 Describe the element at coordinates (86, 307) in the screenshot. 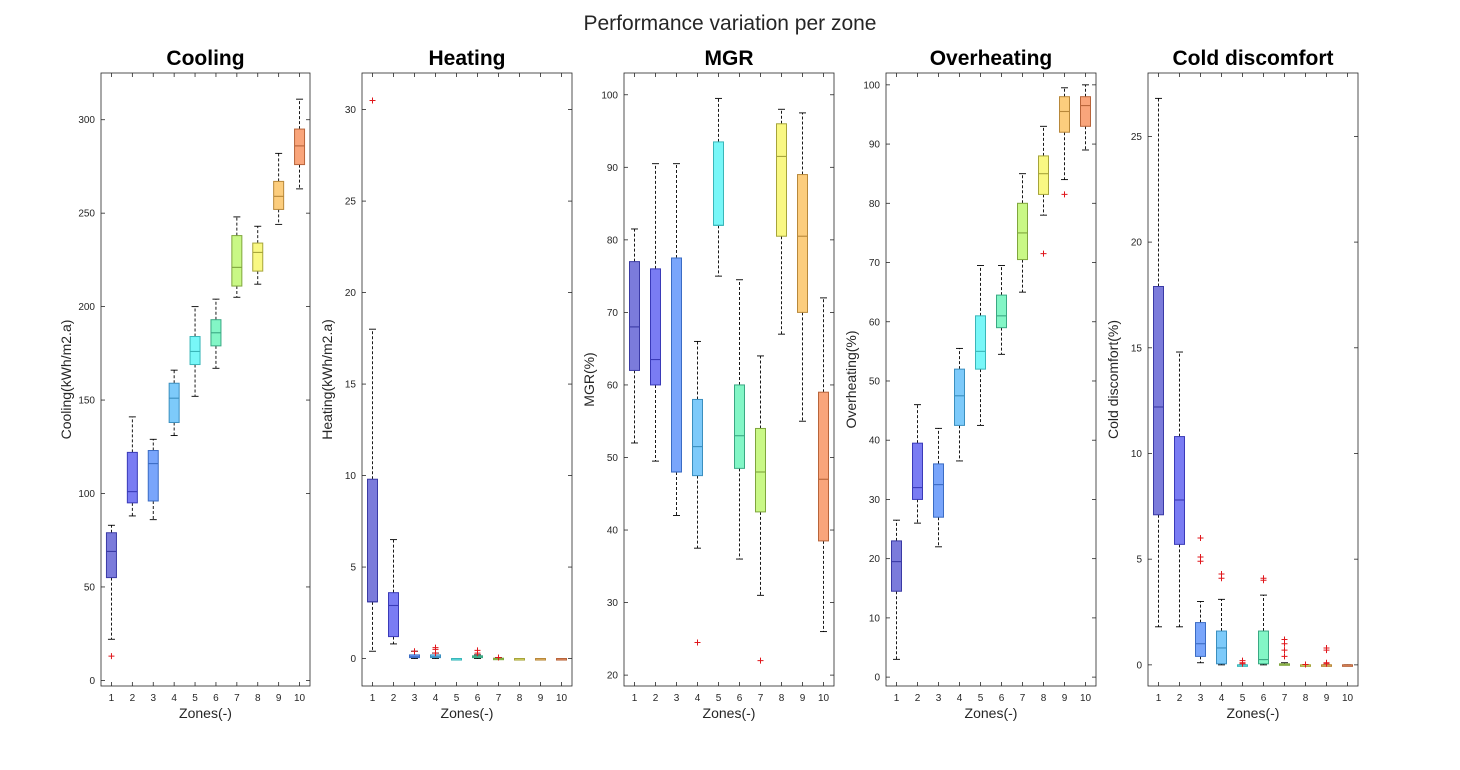

I see `y-tick-label: 200` at that location.